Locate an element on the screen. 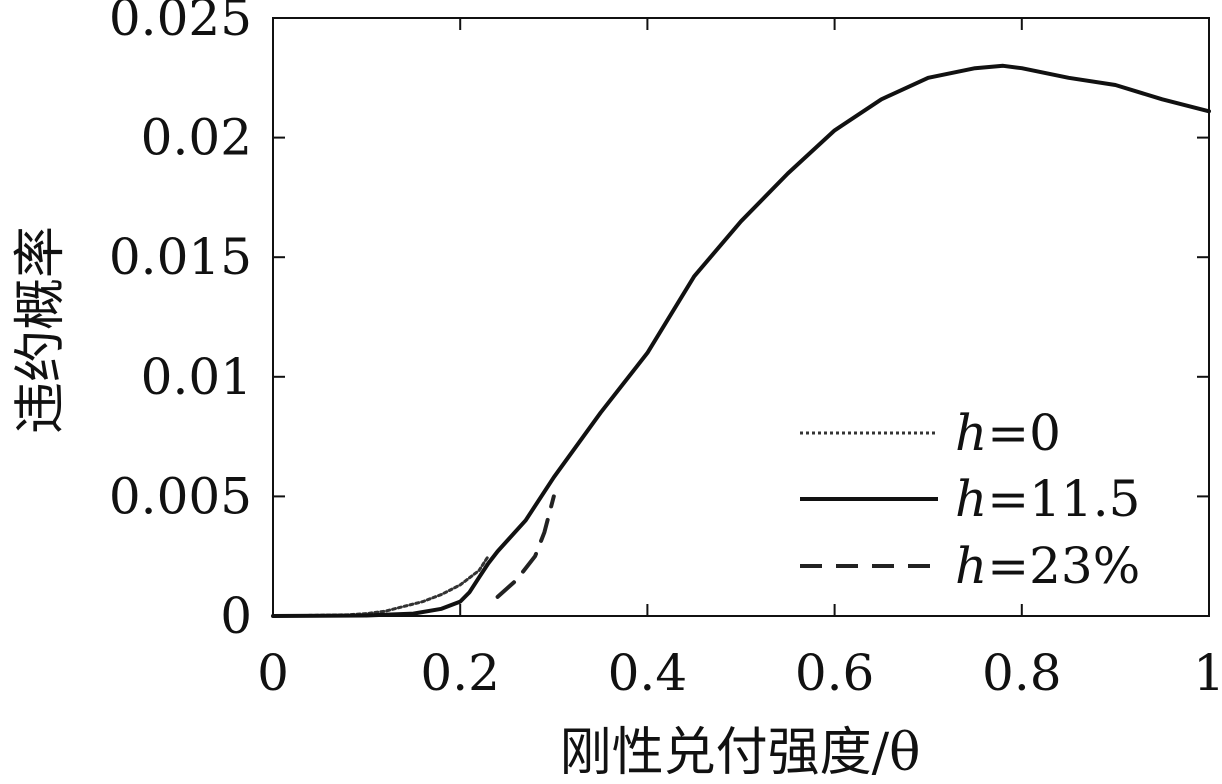 Image resolution: width=1222 pixels, height=784 pixels. legend-label-2: h=23% is located at coordinates (1047, 566).